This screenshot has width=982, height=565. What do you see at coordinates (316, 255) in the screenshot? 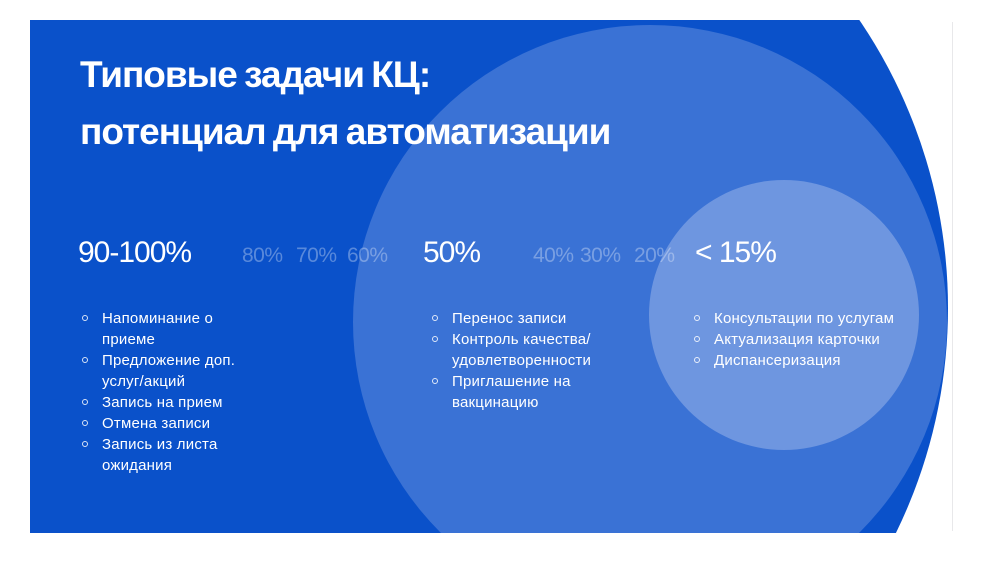
I see `percent-label-70: 70%` at bounding box center [316, 255].